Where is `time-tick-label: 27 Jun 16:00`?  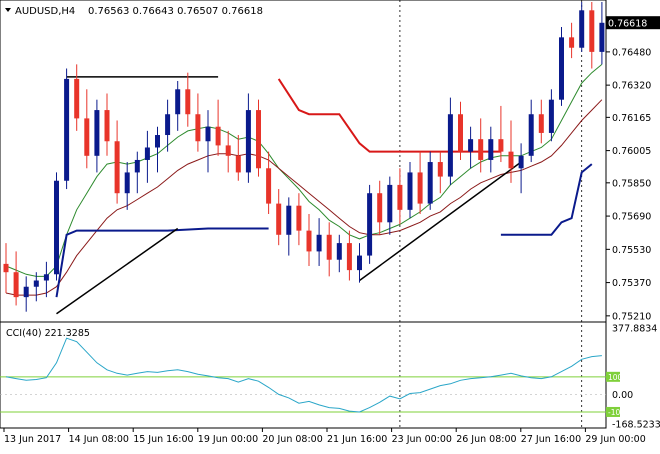 time-tick-label: 27 Jun 16:00 is located at coordinates (551, 439).